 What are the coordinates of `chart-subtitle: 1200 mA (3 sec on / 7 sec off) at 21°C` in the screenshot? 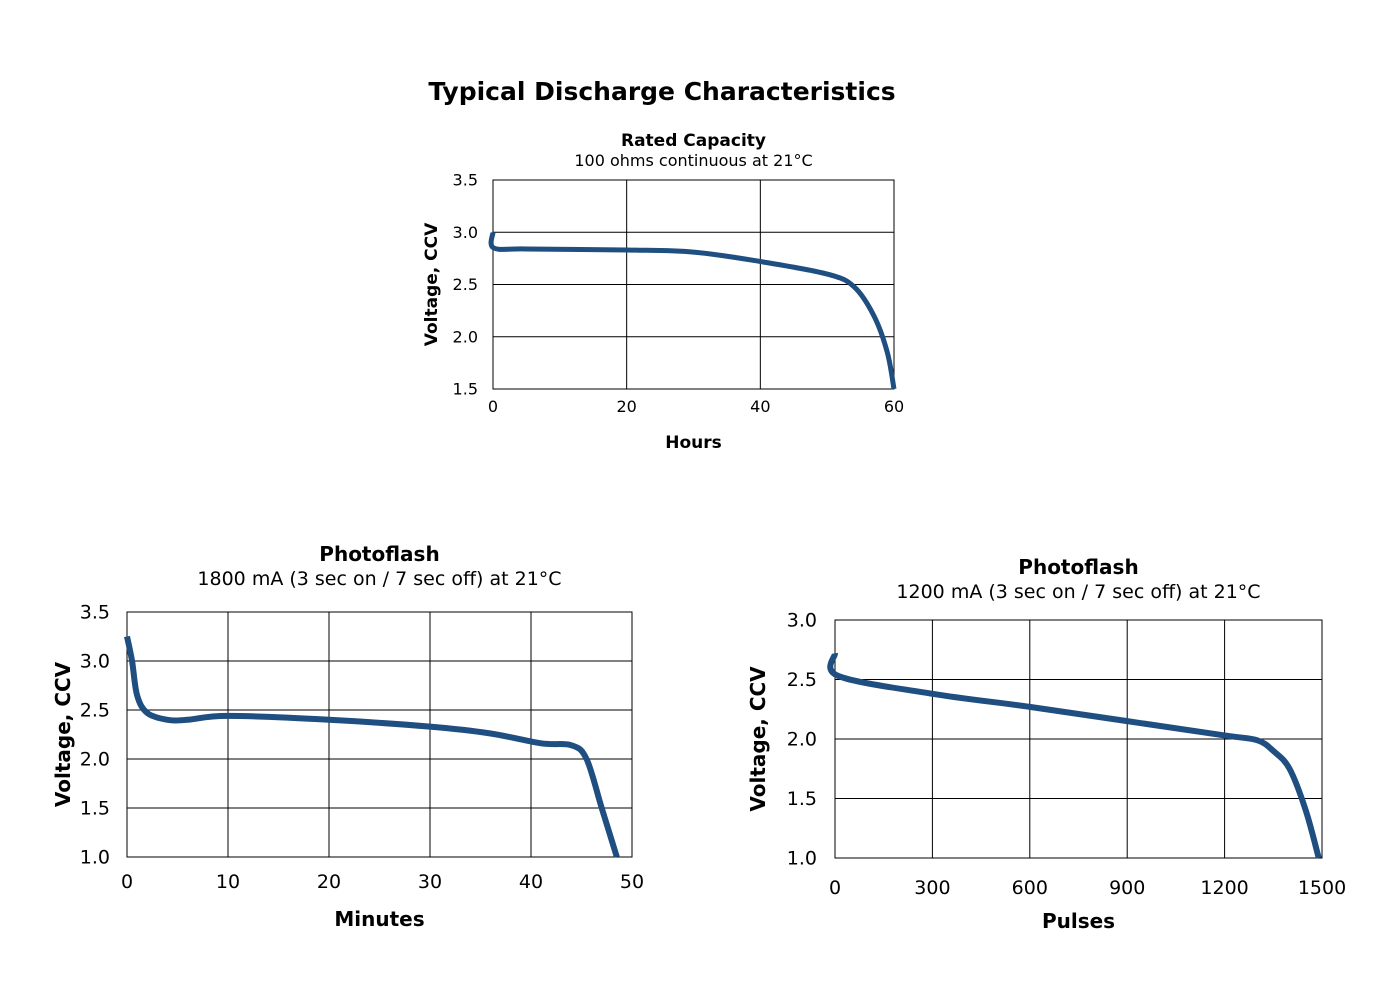 It's located at (1078, 592).